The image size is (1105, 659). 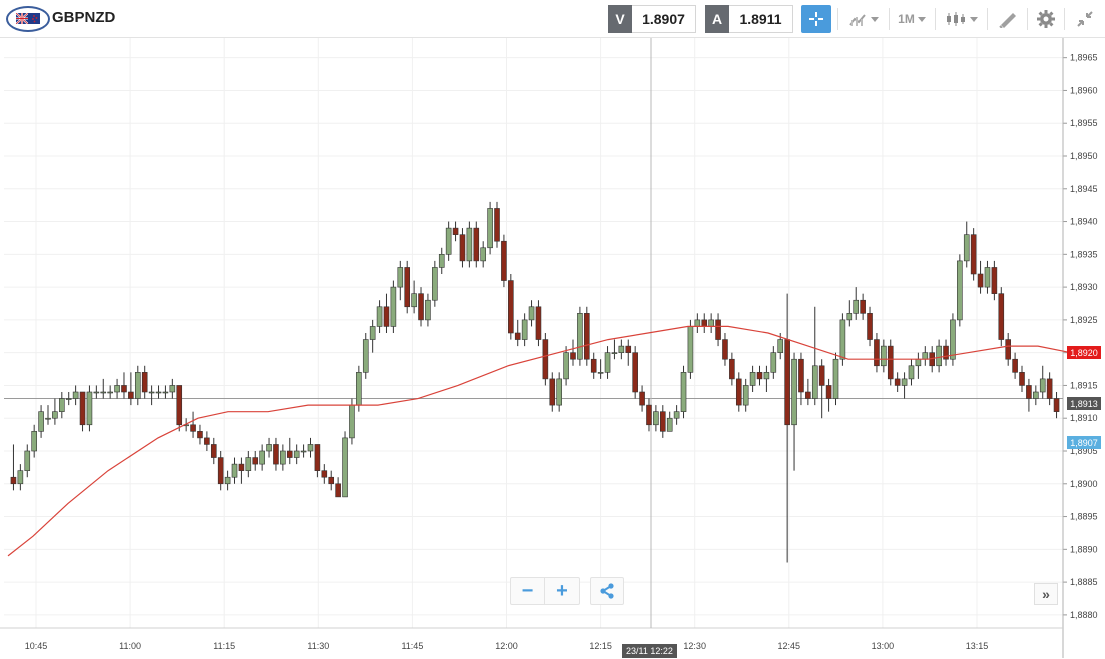 What do you see at coordinates (1008, 19) in the screenshot?
I see `drawing-tools-button` at bounding box center [1008, 19].